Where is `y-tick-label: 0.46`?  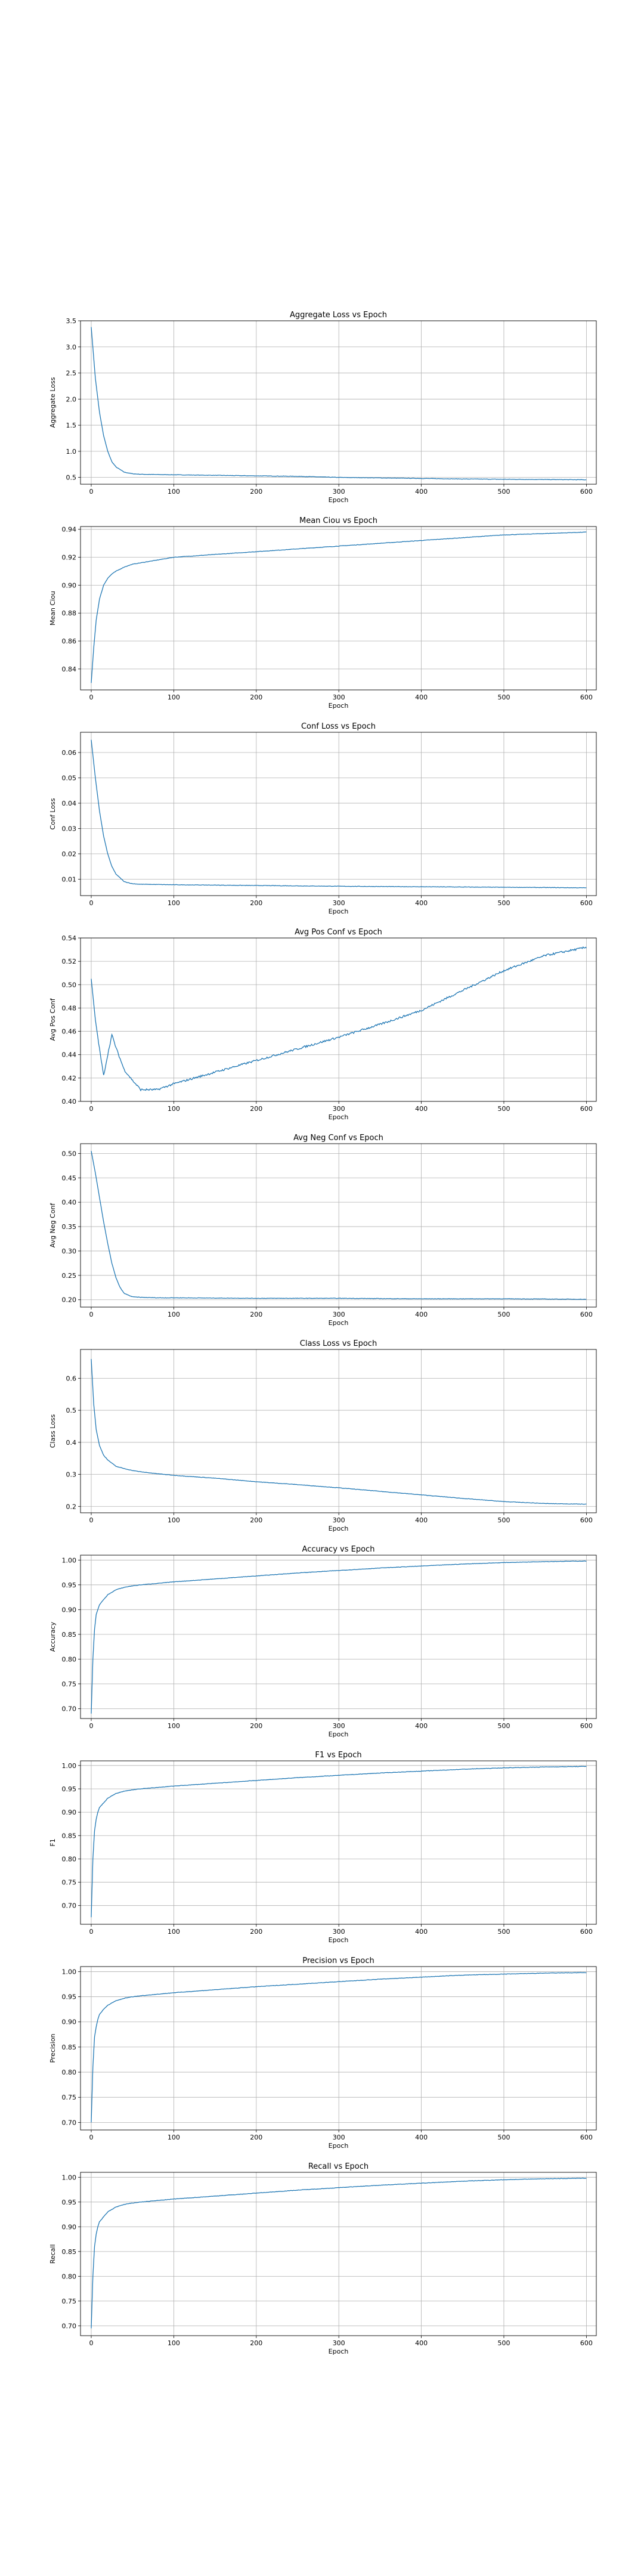 y-tick-label: 0.46 is located at coordinates (70, 1032).